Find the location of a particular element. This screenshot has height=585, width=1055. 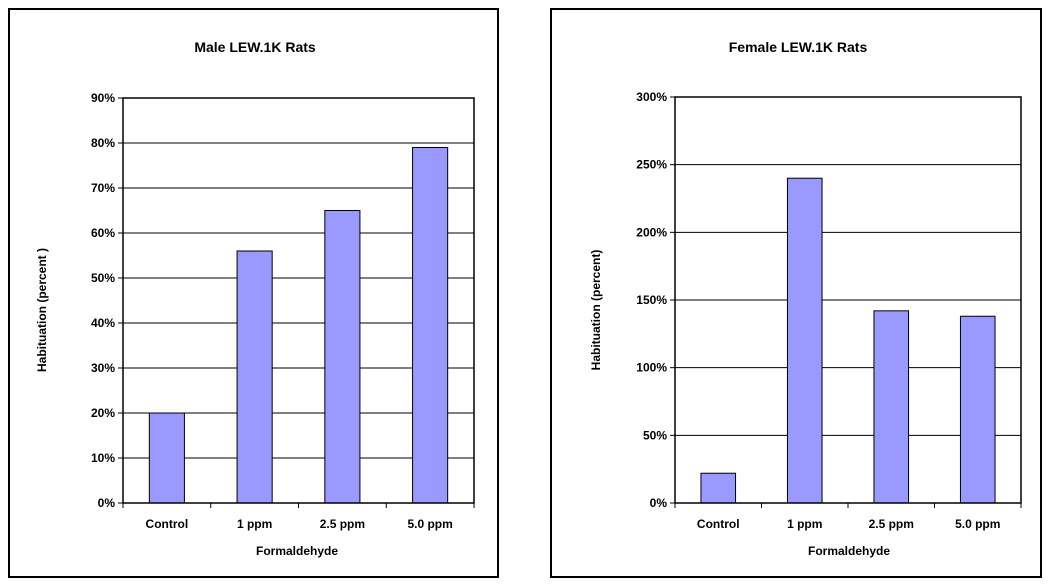

chart-title: Female LEW.1K Rats is located at coordinates (798, 47).